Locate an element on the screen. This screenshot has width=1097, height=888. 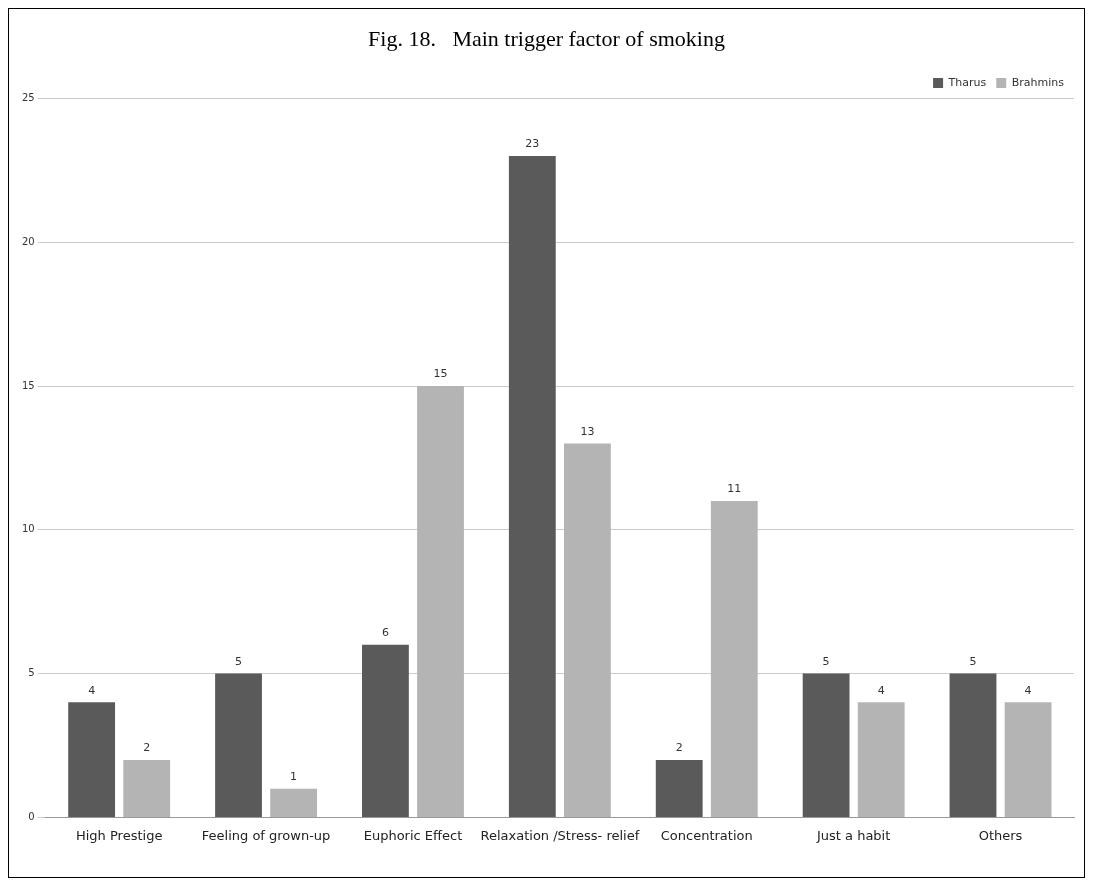
data-label: 13 is located at coordinates (587, 431).